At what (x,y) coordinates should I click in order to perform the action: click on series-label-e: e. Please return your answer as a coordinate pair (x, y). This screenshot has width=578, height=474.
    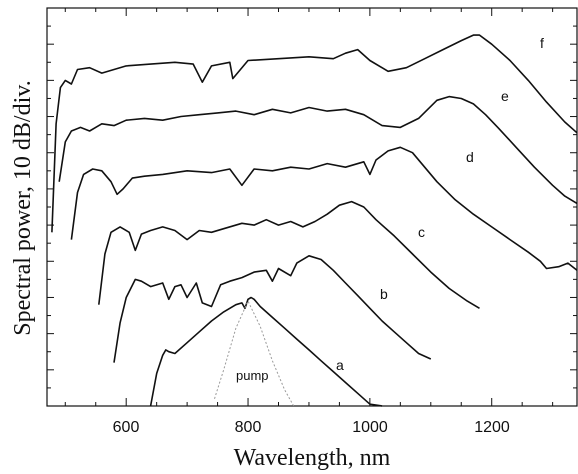
    Looking at the image, I should click on (505, 96).